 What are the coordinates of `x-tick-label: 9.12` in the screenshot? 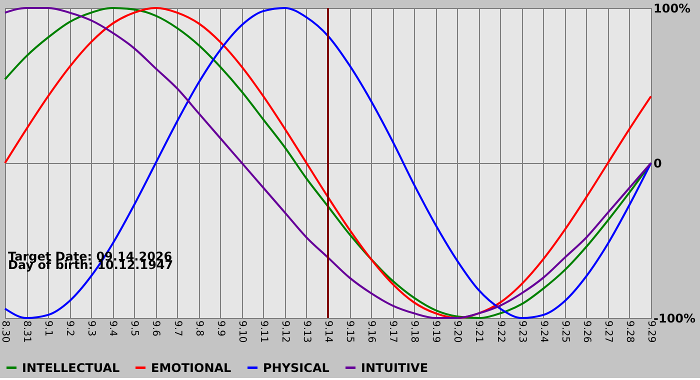 It's located at (284, 331).